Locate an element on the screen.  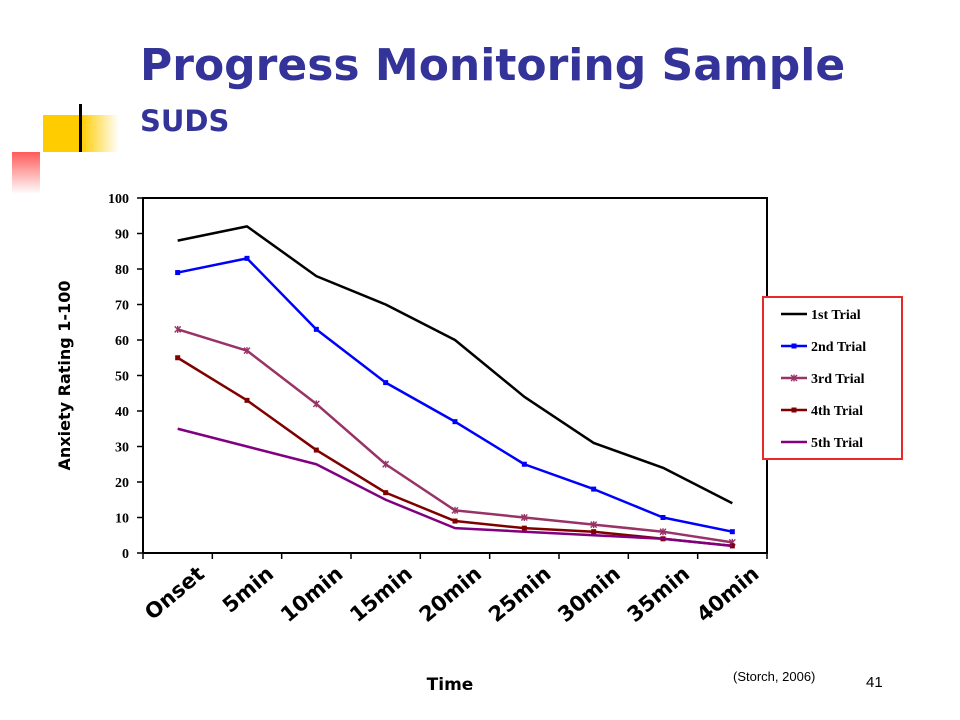
x-tick-label: 5min is located at coordinates (248, 589).